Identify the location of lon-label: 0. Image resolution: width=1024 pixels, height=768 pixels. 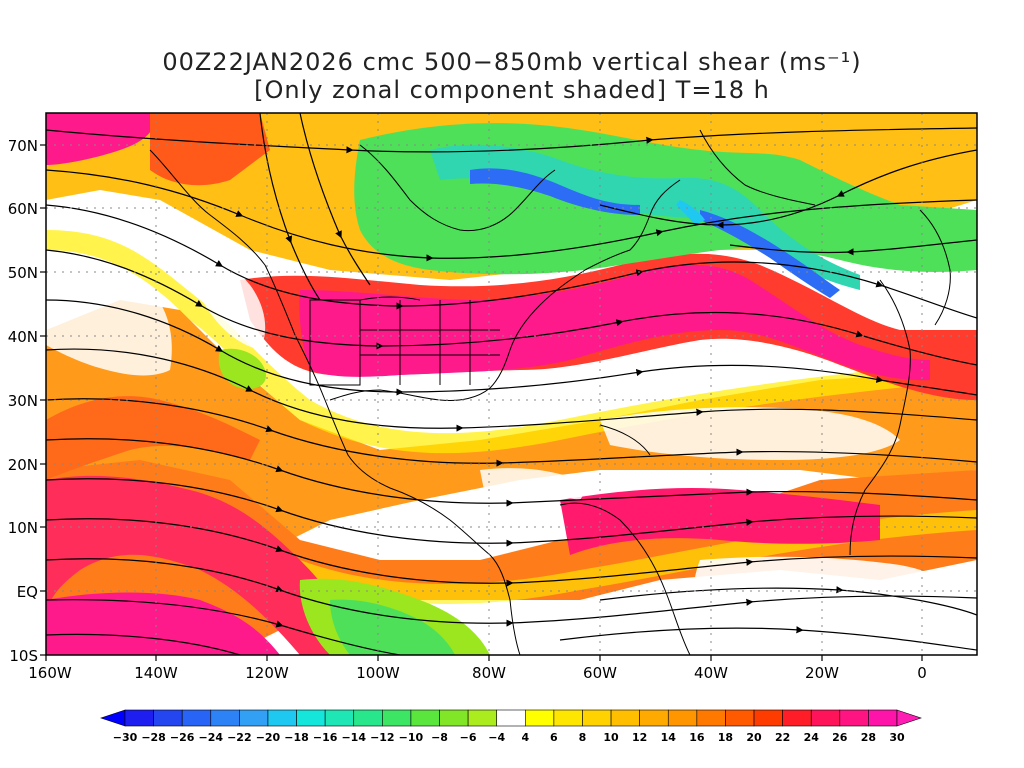
(922, 673).